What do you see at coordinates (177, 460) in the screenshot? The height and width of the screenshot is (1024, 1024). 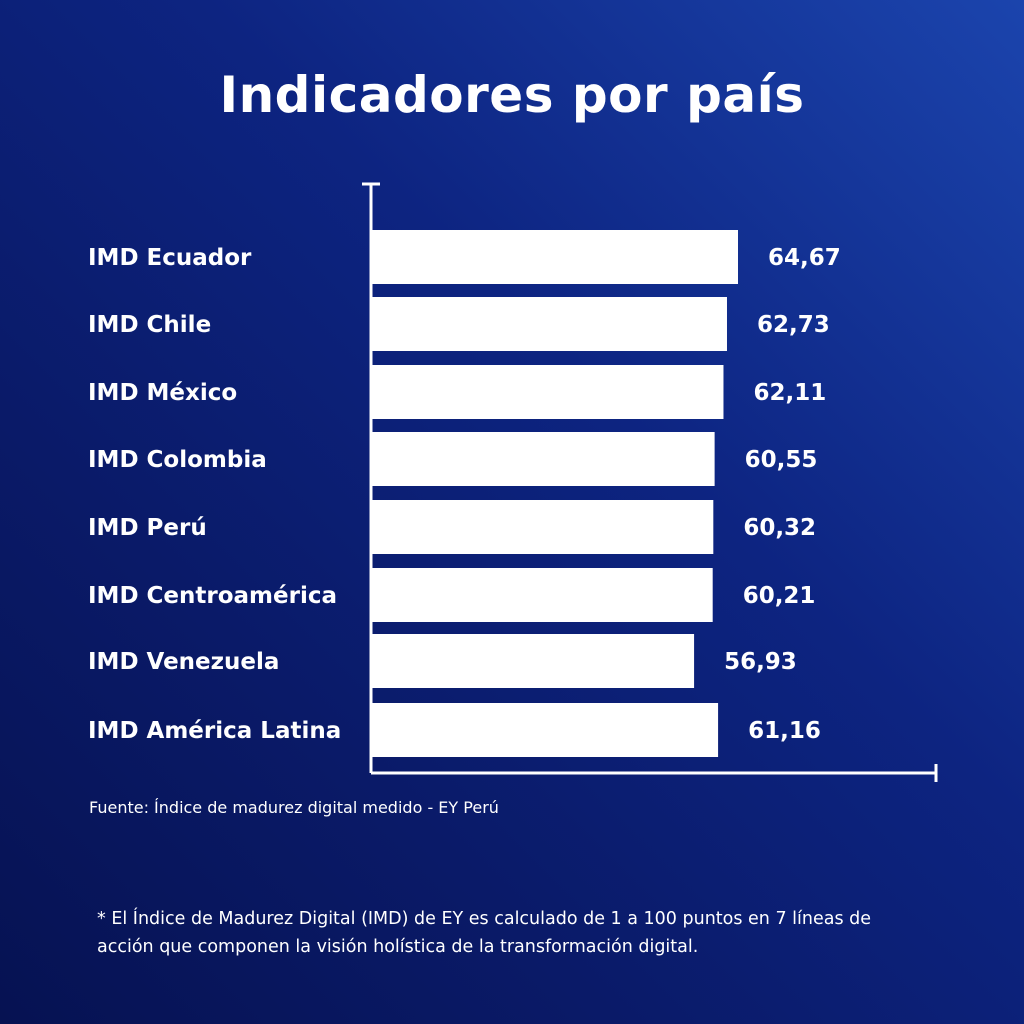 I see `category-label: IMD Colombia` at bounding box center [177, 460].